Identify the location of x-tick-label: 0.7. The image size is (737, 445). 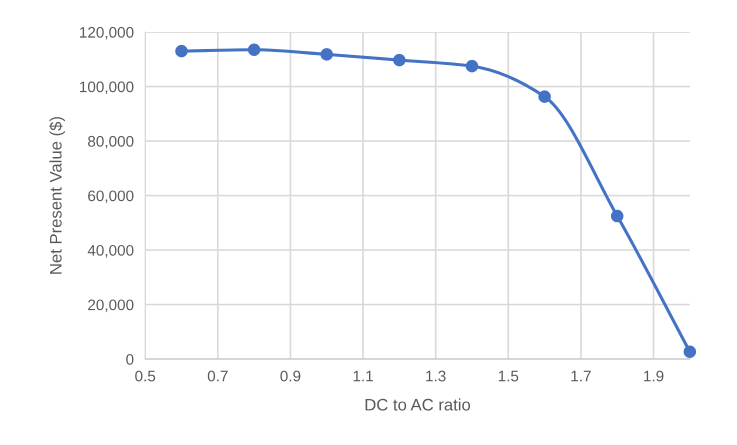
(218, 376).